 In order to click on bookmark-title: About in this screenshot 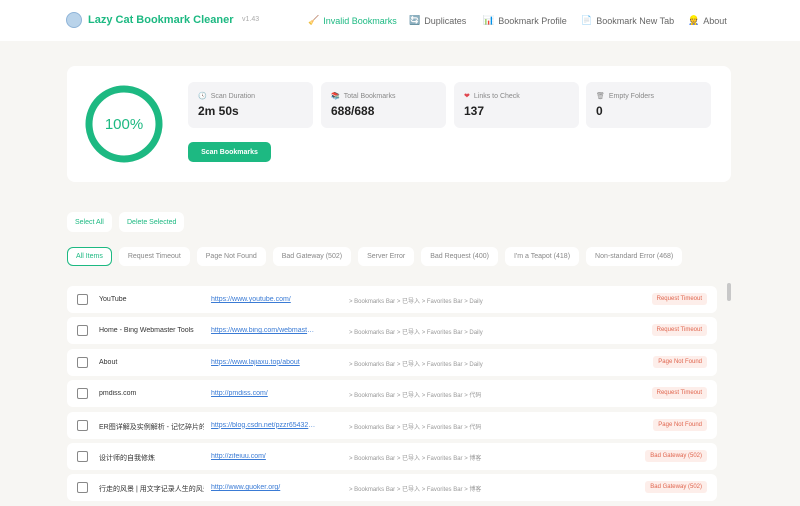, I will do `click(108, 362)`.